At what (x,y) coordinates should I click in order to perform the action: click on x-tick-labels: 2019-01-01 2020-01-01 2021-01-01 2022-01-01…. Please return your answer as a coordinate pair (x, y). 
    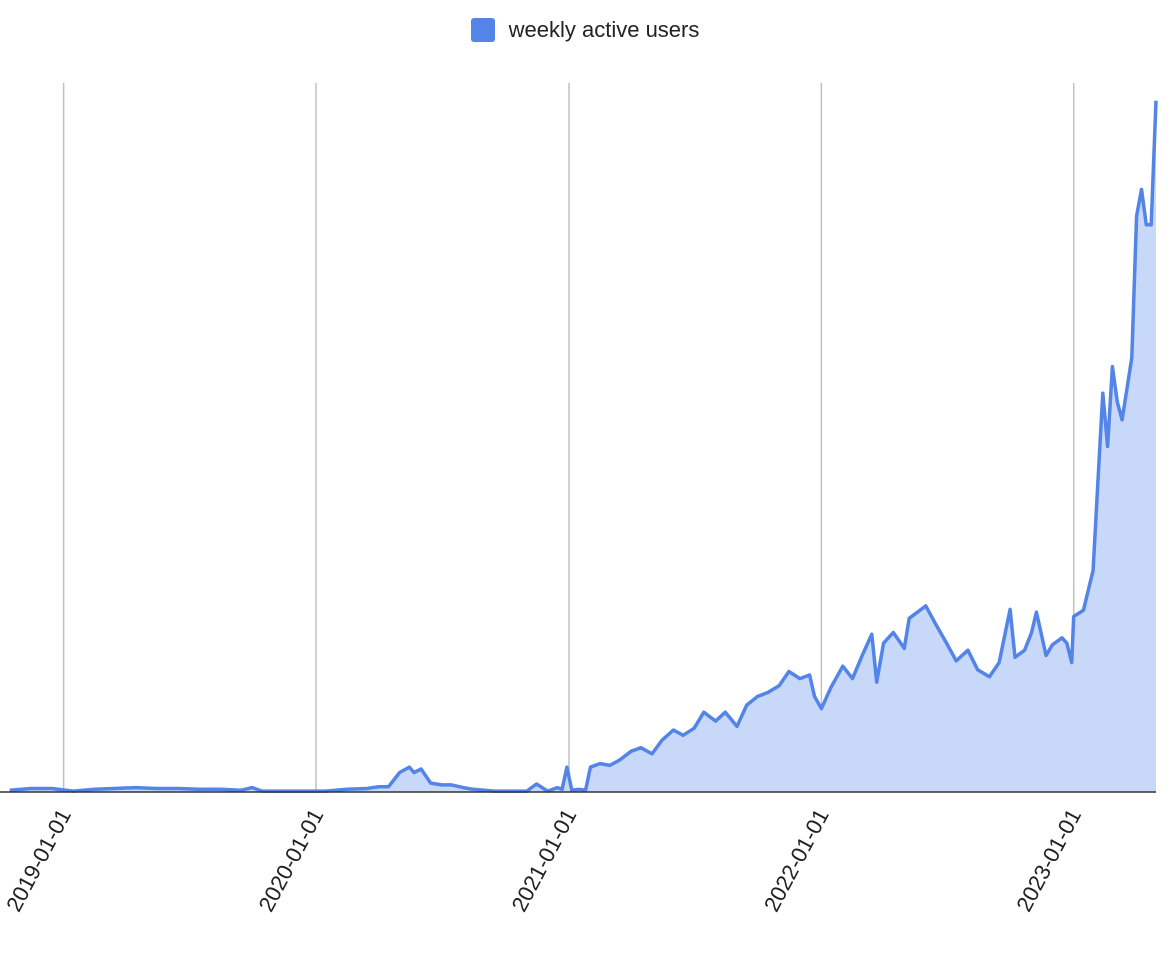
    Looking at the image, I should click on (543, 860).